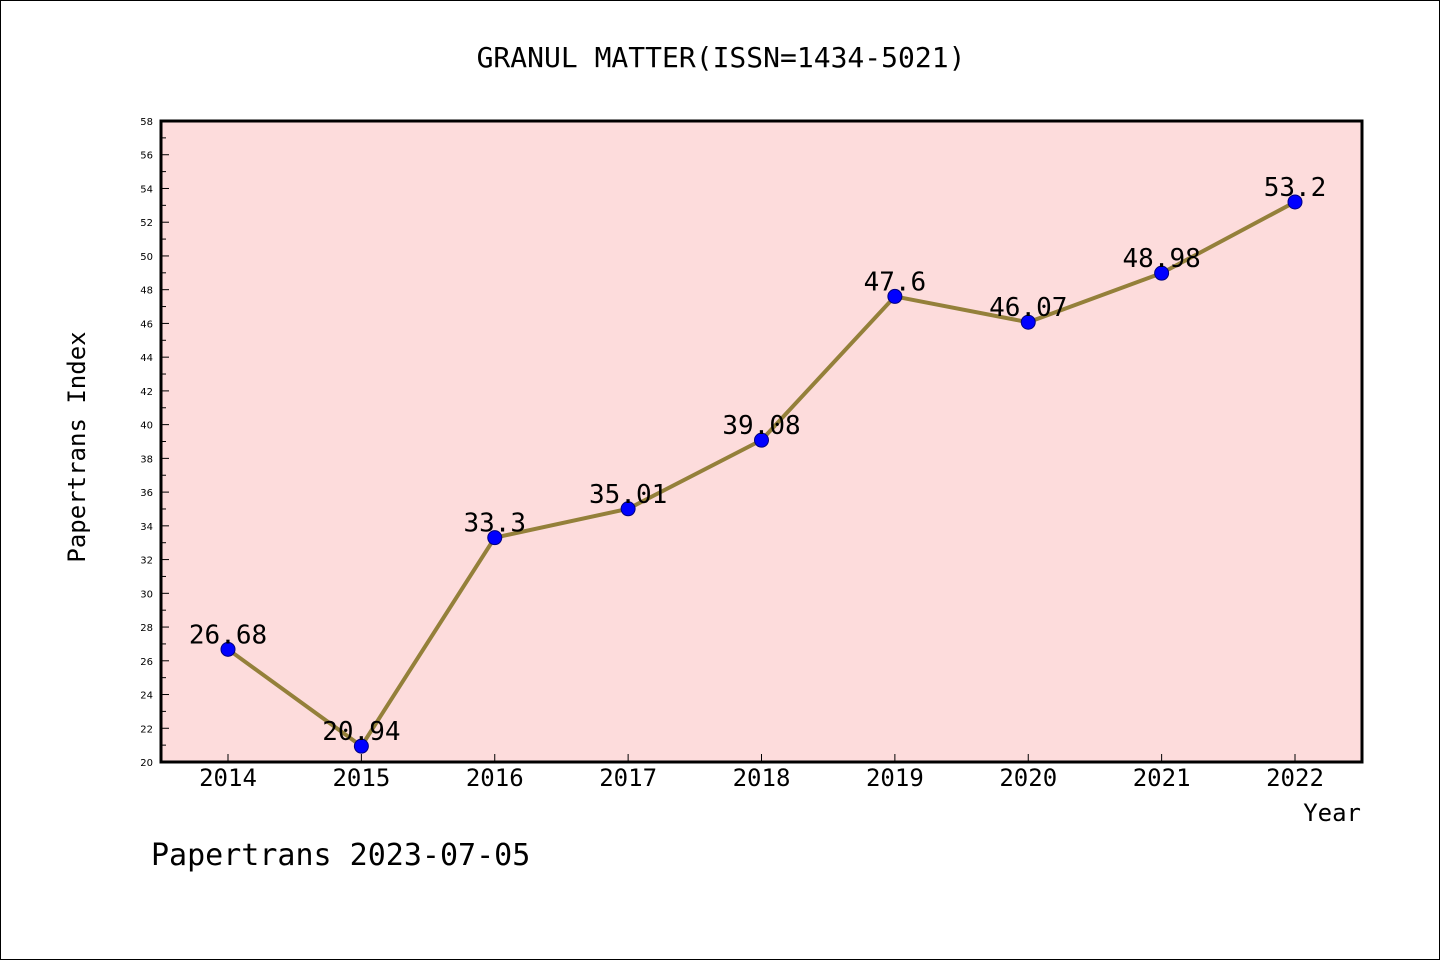  I want to click on y-tick-label: 30, so click(146, 594).